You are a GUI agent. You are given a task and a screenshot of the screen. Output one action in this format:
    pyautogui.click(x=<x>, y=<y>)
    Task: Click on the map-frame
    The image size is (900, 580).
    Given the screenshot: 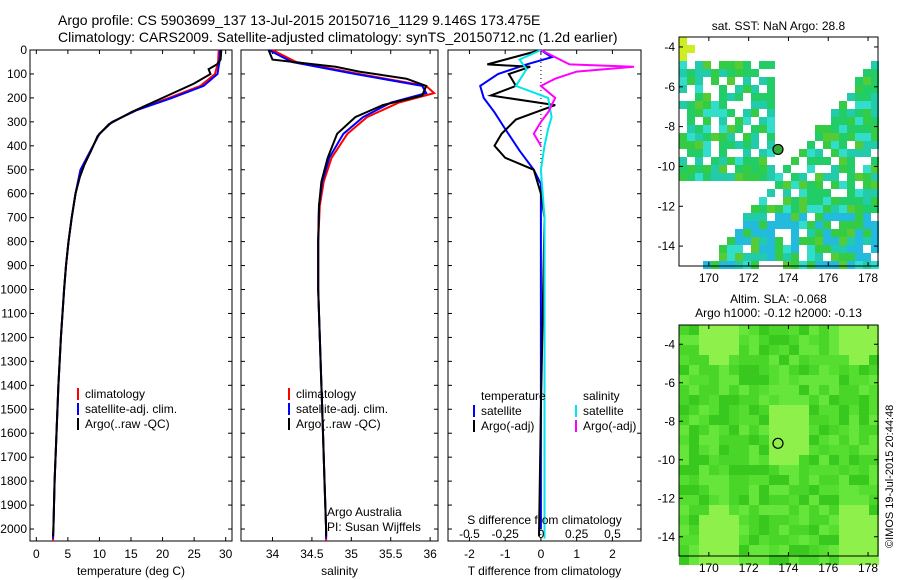 What is the action you would take?
    pyautogui.click(x=778, y=151)
    